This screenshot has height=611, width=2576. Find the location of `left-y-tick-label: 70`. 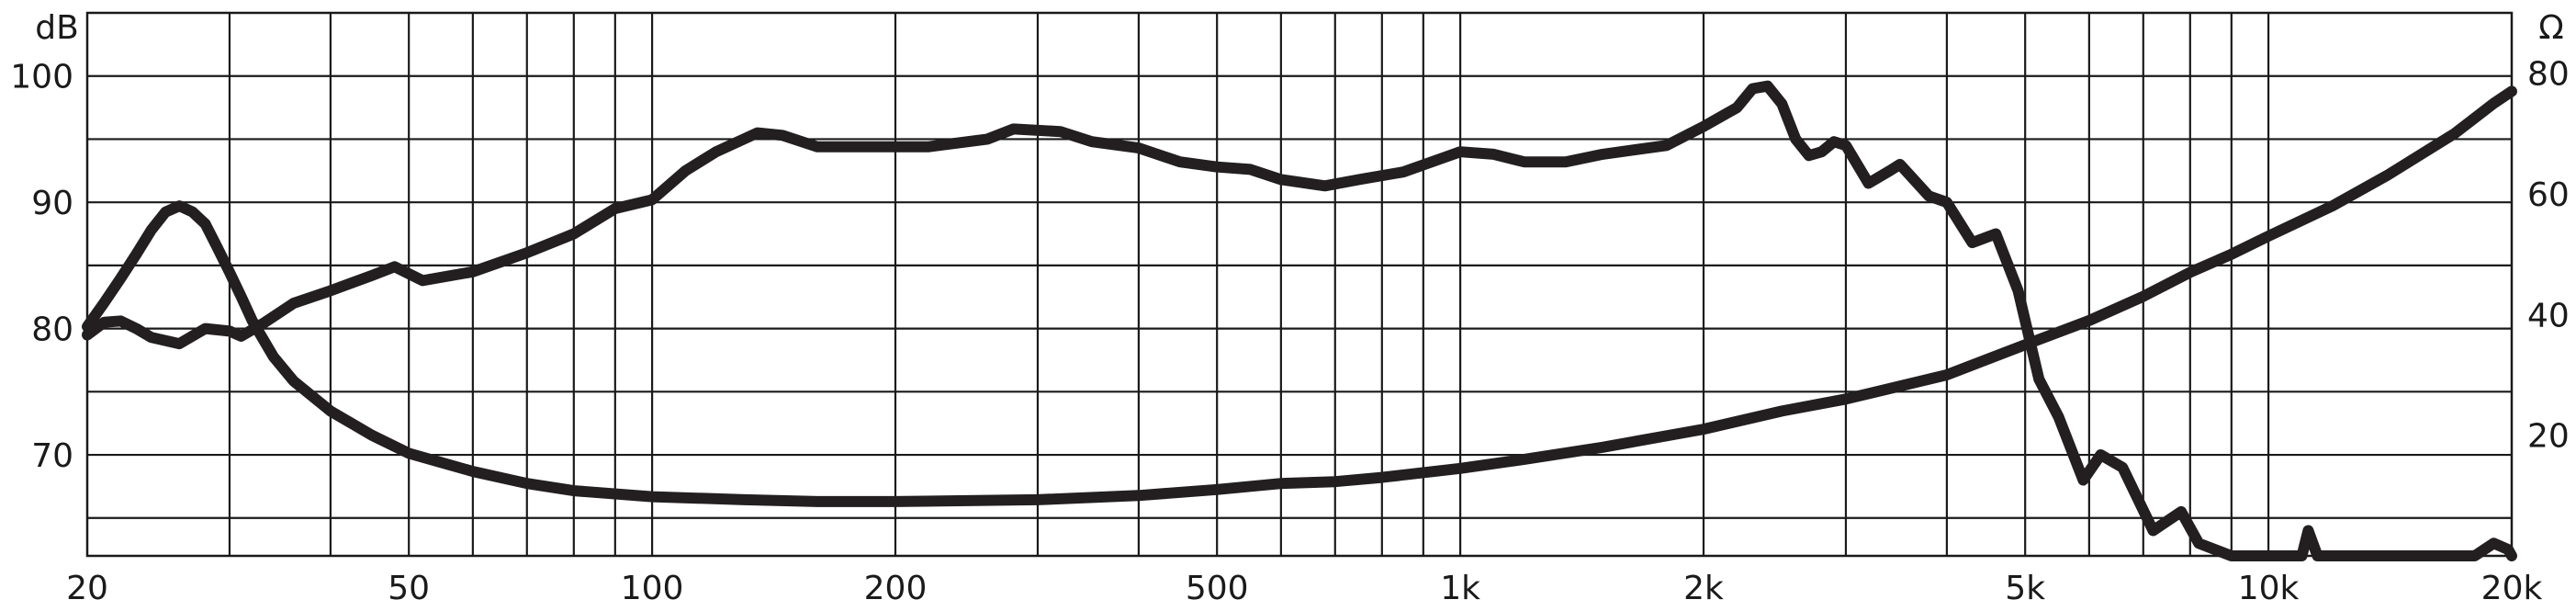

left-y-tick-label: 70 is located at coordinates (52, 456).